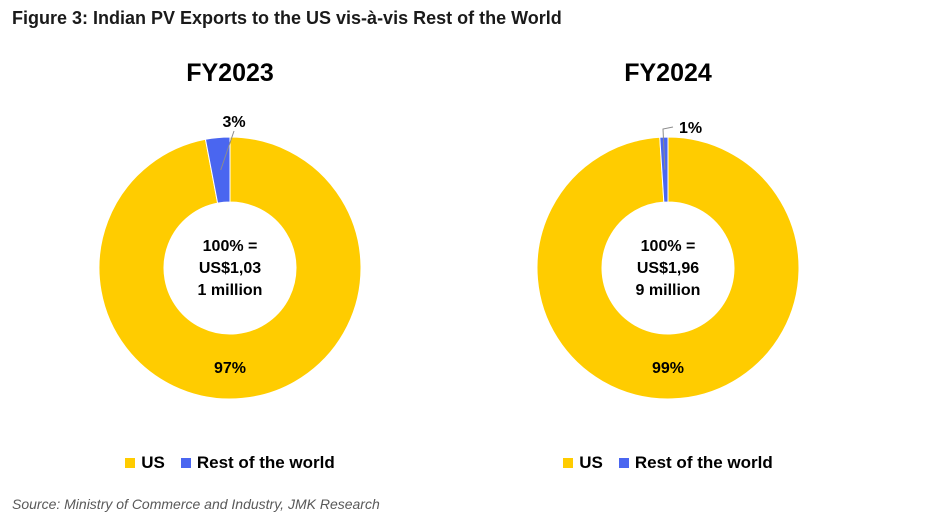 The width and height of the screenshot is (934, 520). What do you see at coordinates (230, 73) in the screenshot?
I see `chart-title: FY2023` at bounding box center [230, 73].